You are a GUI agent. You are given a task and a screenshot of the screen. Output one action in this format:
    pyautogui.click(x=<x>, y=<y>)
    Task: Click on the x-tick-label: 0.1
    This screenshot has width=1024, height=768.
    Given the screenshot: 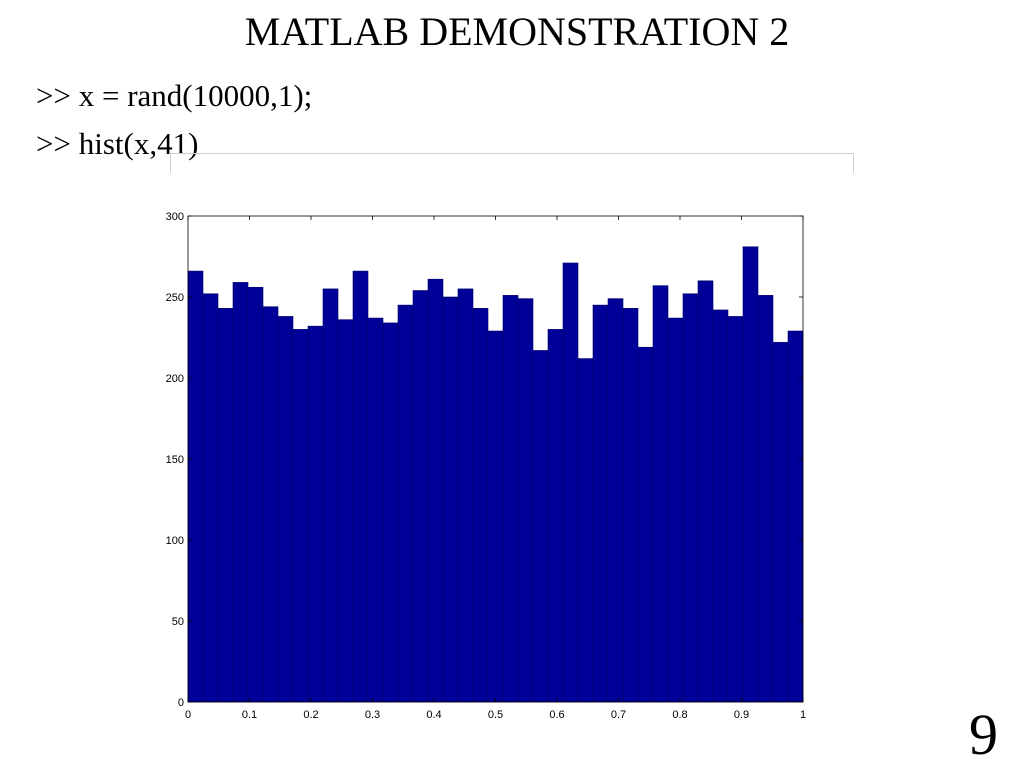 What is the action you would take?
    pyautogui.click(x=249, y=715)
    